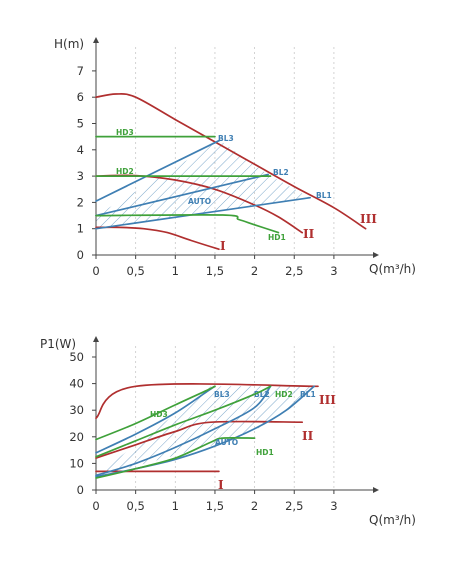 The image size is (452, 584). I want to click on y-tick-label: 7, so click(80, 71).